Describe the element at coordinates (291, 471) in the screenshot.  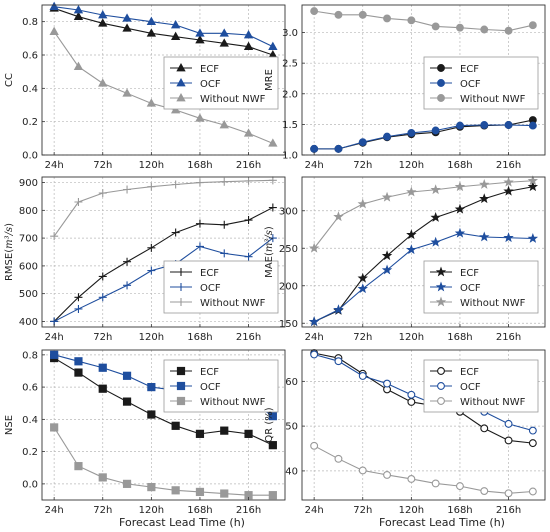
I see `y-tick-label: 40` at that location.